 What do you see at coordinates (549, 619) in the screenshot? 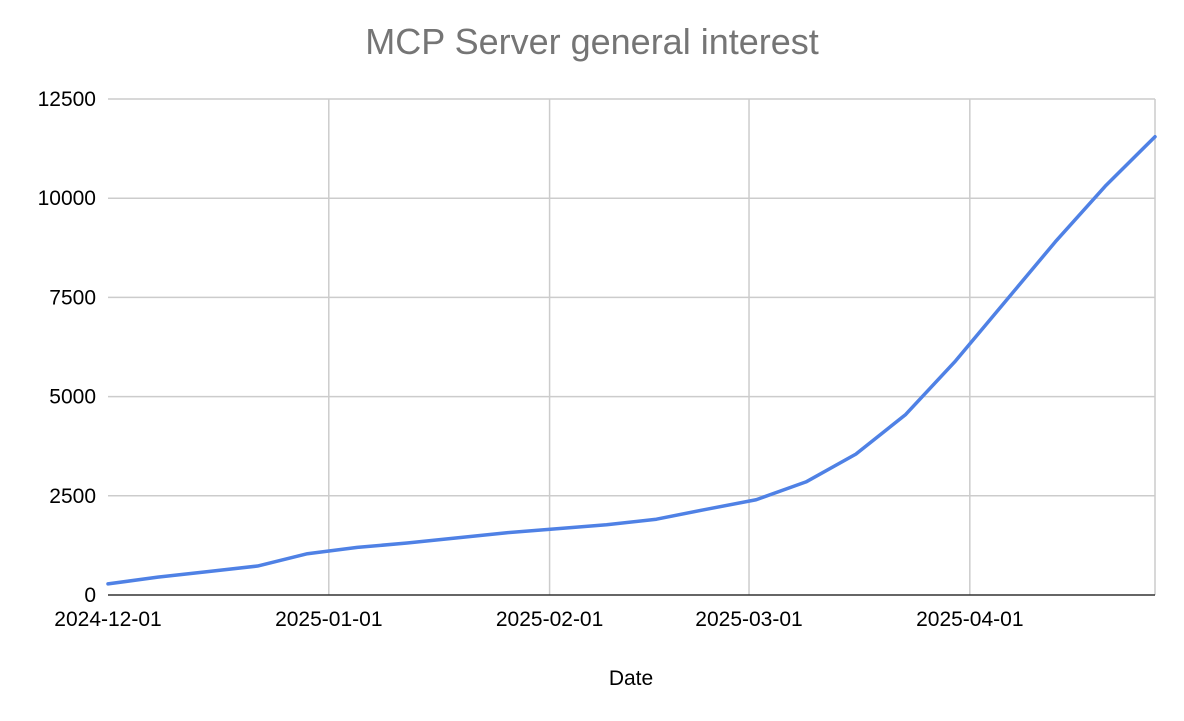
I see `x-tick-label: 2025-02-01` at bounding box center [549, 619].